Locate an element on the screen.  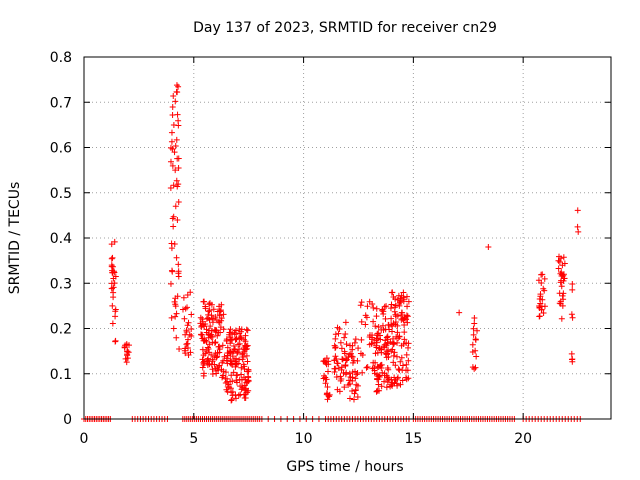
y-tick-label: 0.3 is located at coordinates (61, 284).